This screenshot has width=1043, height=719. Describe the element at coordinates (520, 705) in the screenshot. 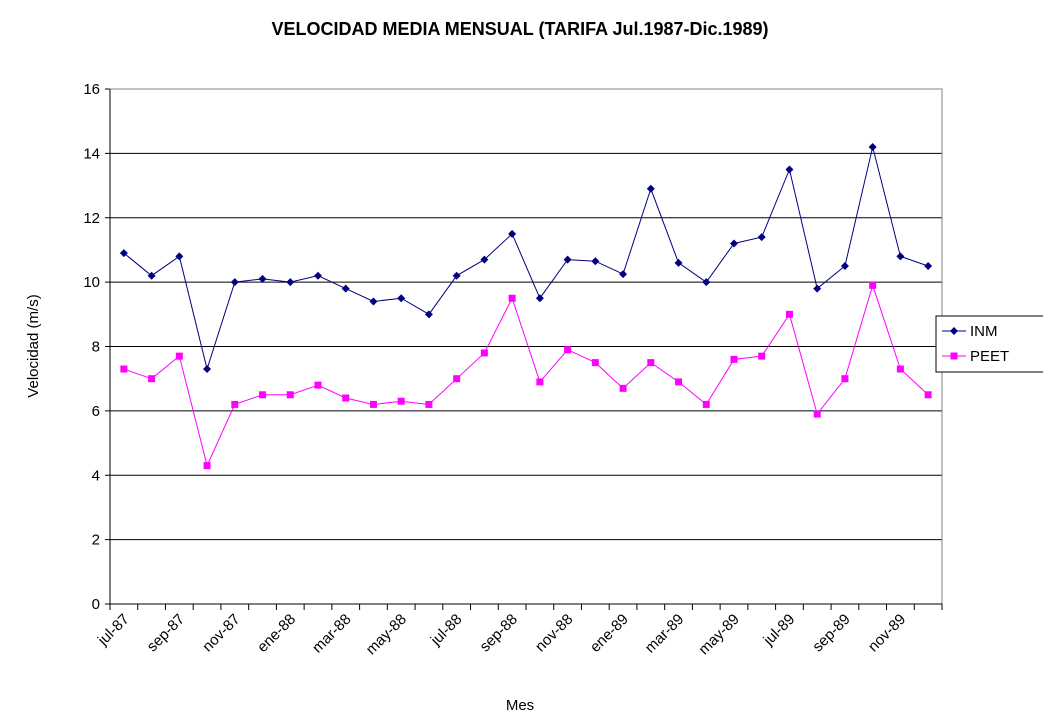

I see `x-axis-label: Mes` at that location.